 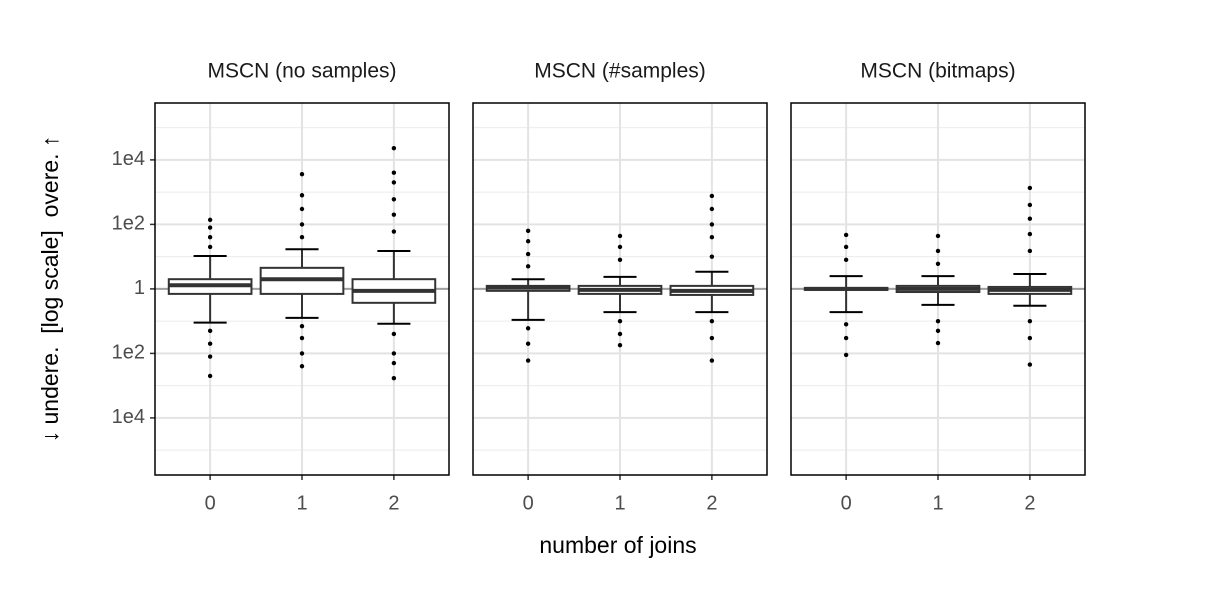 What do you see at coordinates (301, 71) in the screenshot?
I see `facet-title: MSCN (no samples)` at bounding box center [301, 71].